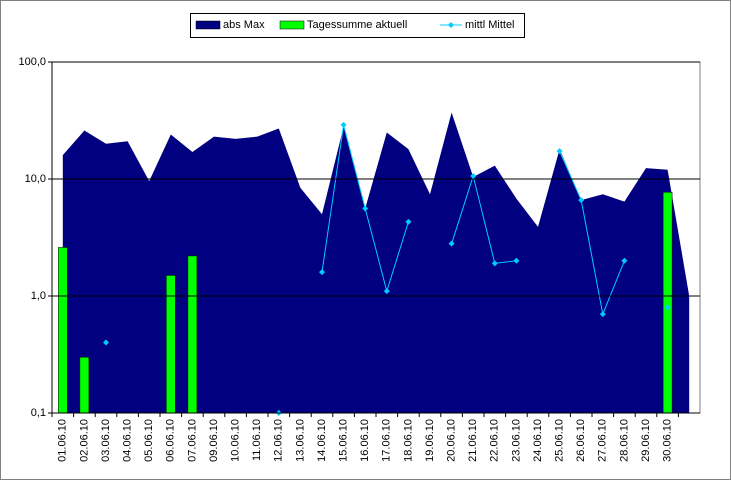 The image size is (731, 480). What do you see at coordinates (149, 440) in the screenshot?
I see `x-tick-label: 05.06.10` at bounding box center [149, 440].